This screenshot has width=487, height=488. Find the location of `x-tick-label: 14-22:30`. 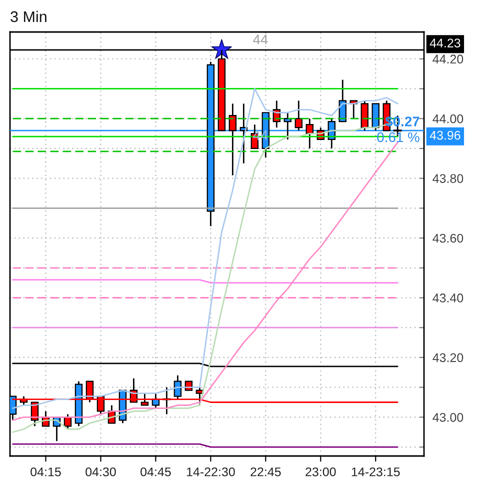

x-tick-label: 14-22:30 is located at coordinates (210, 471).